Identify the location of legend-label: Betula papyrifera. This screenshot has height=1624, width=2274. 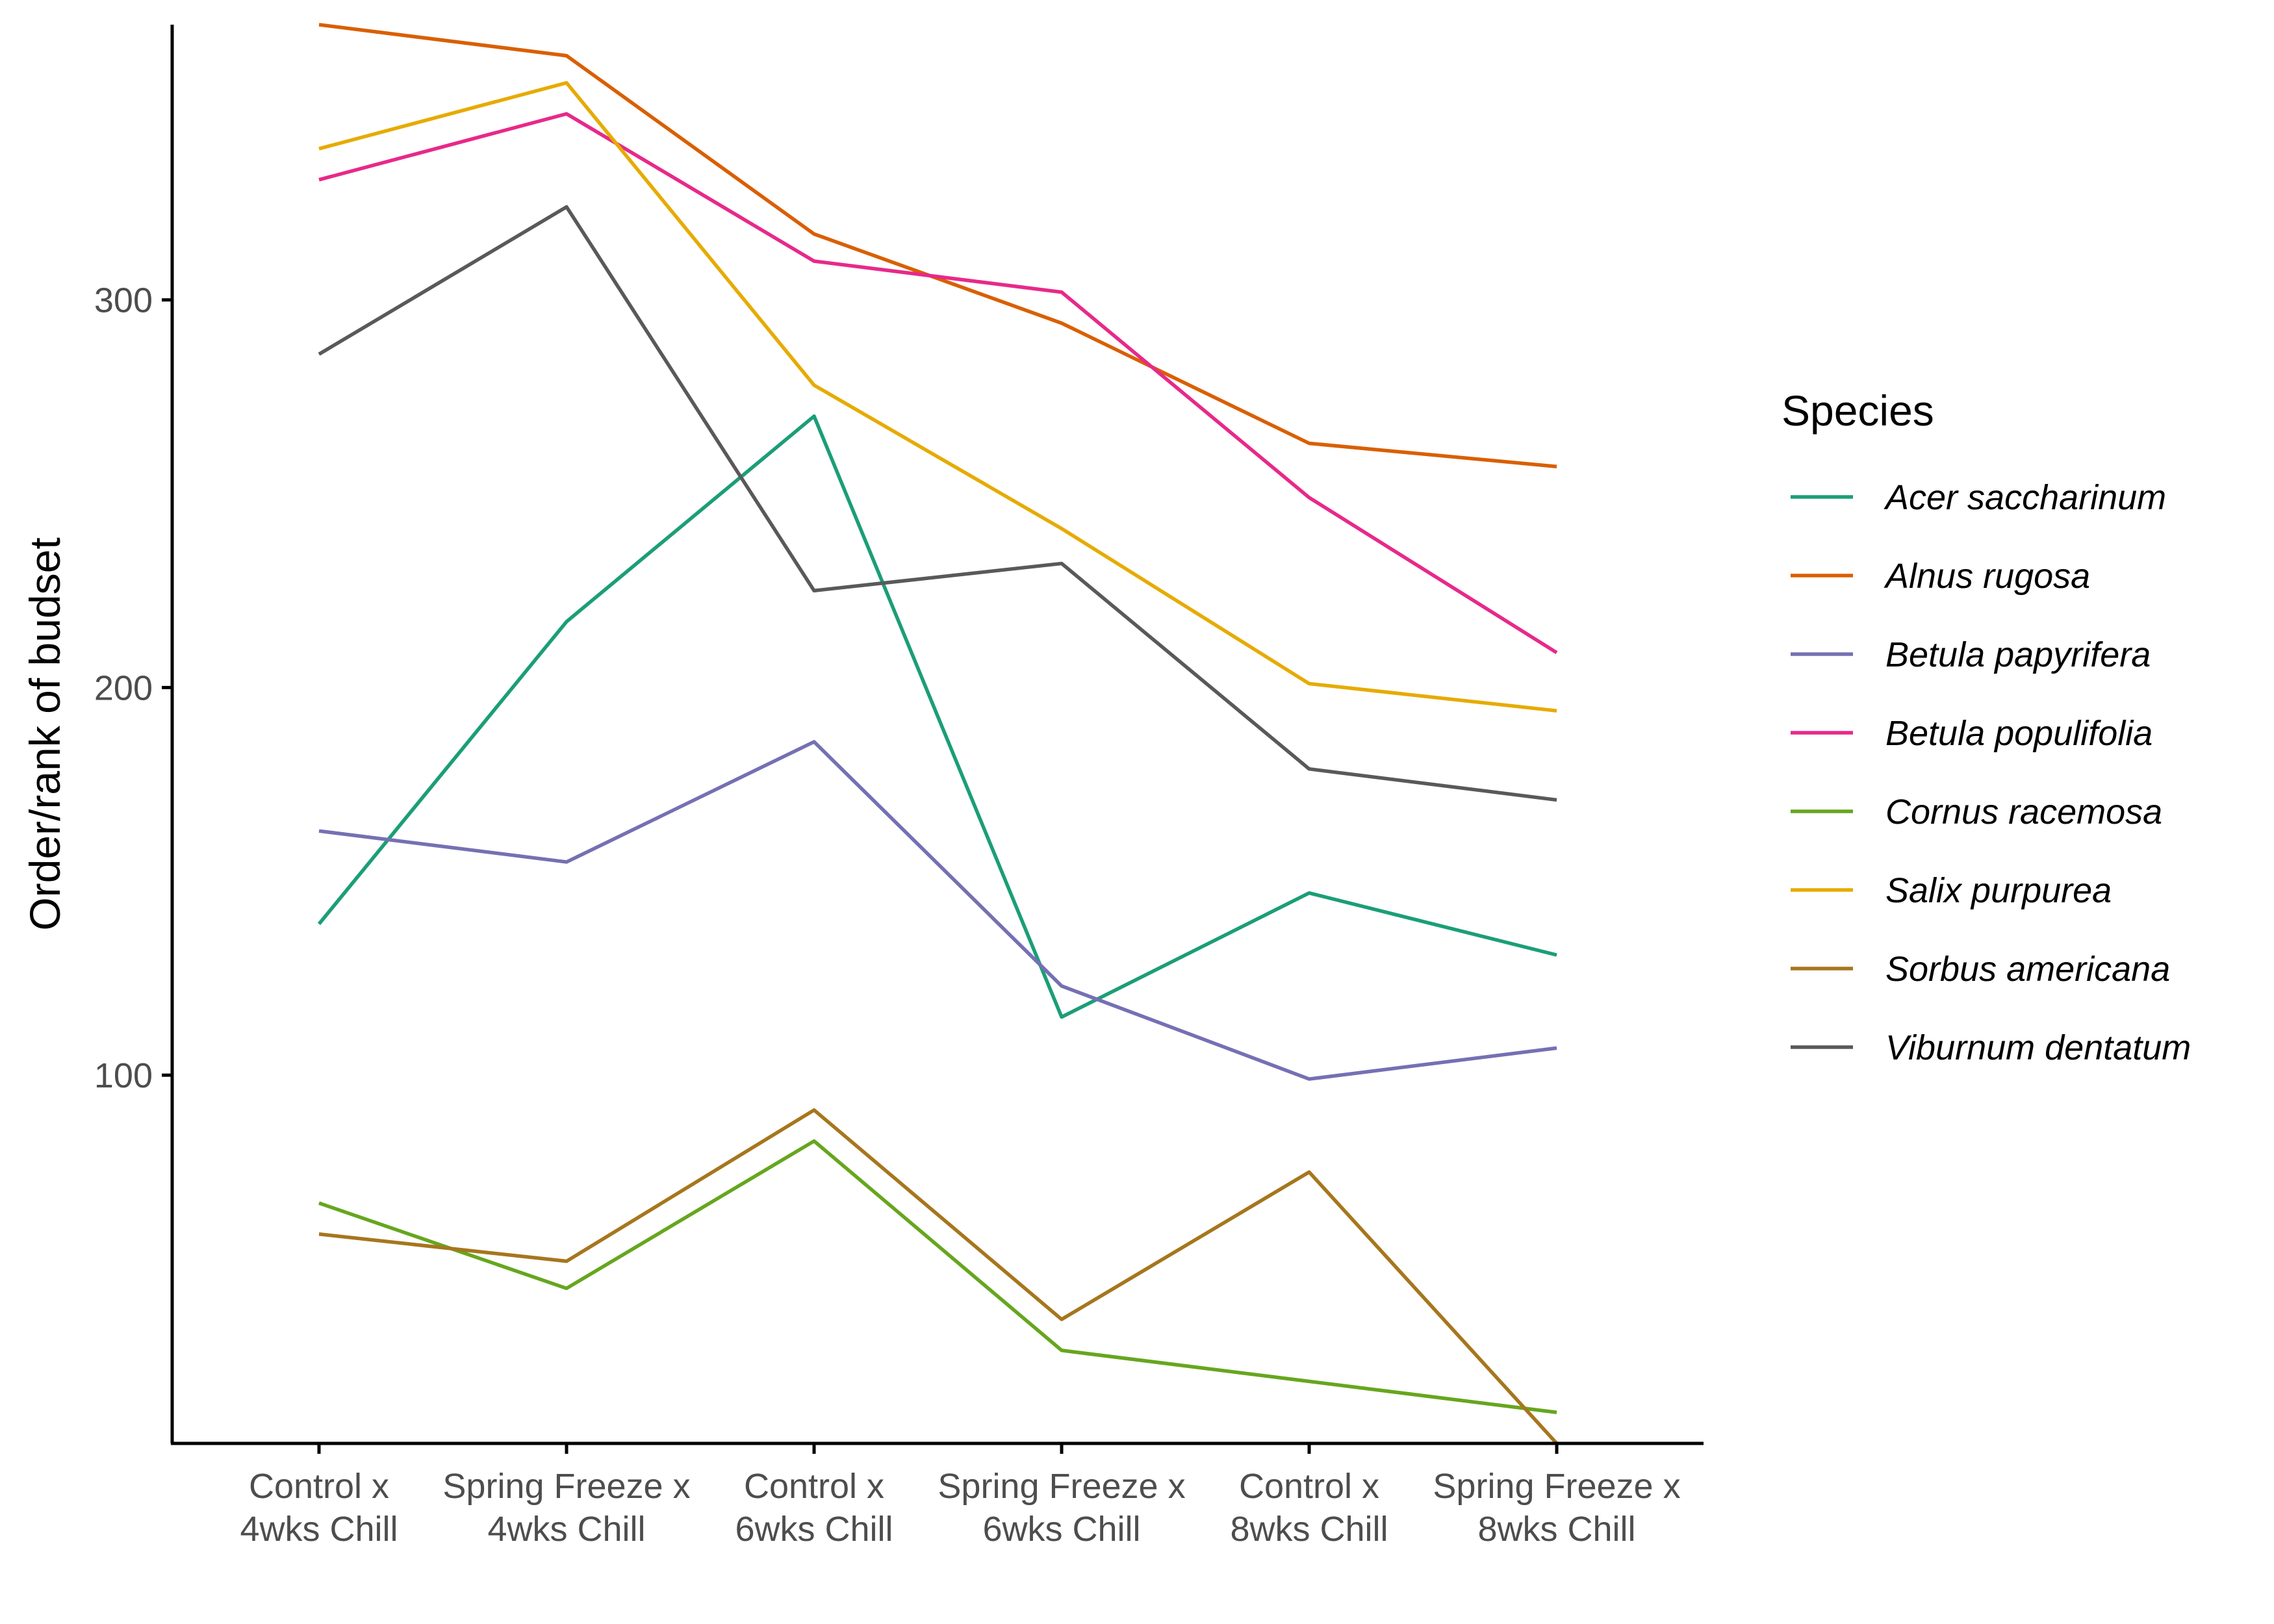
(2018, 654).